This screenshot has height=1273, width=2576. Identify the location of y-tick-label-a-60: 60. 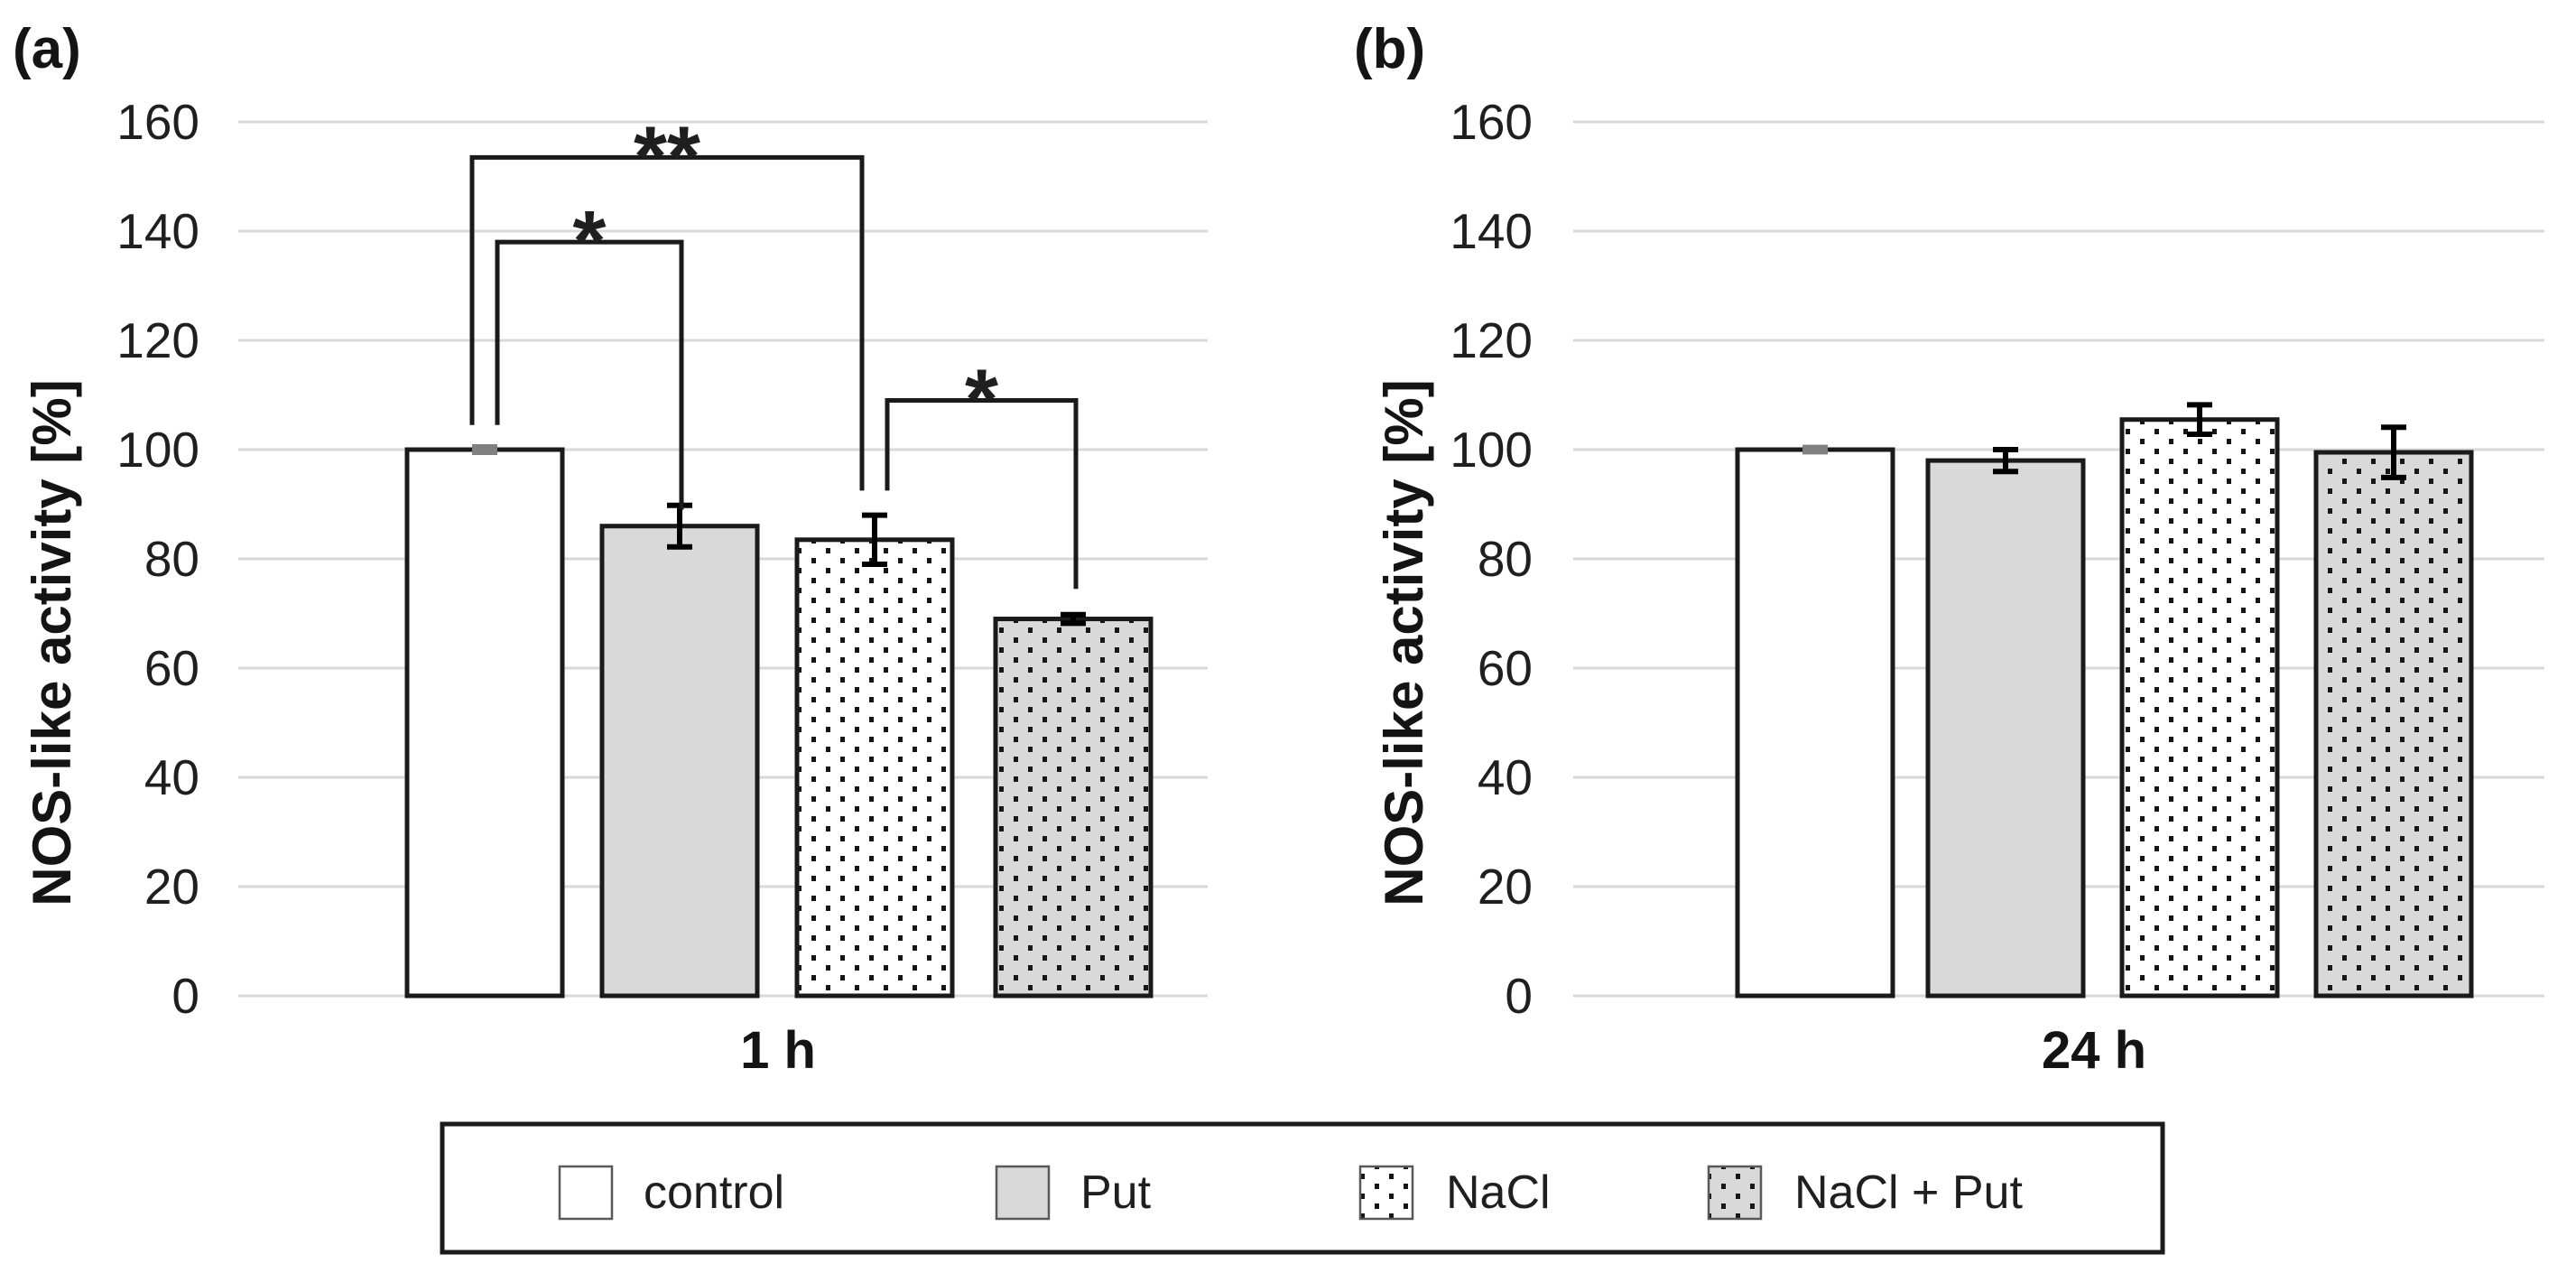
(171, 668).